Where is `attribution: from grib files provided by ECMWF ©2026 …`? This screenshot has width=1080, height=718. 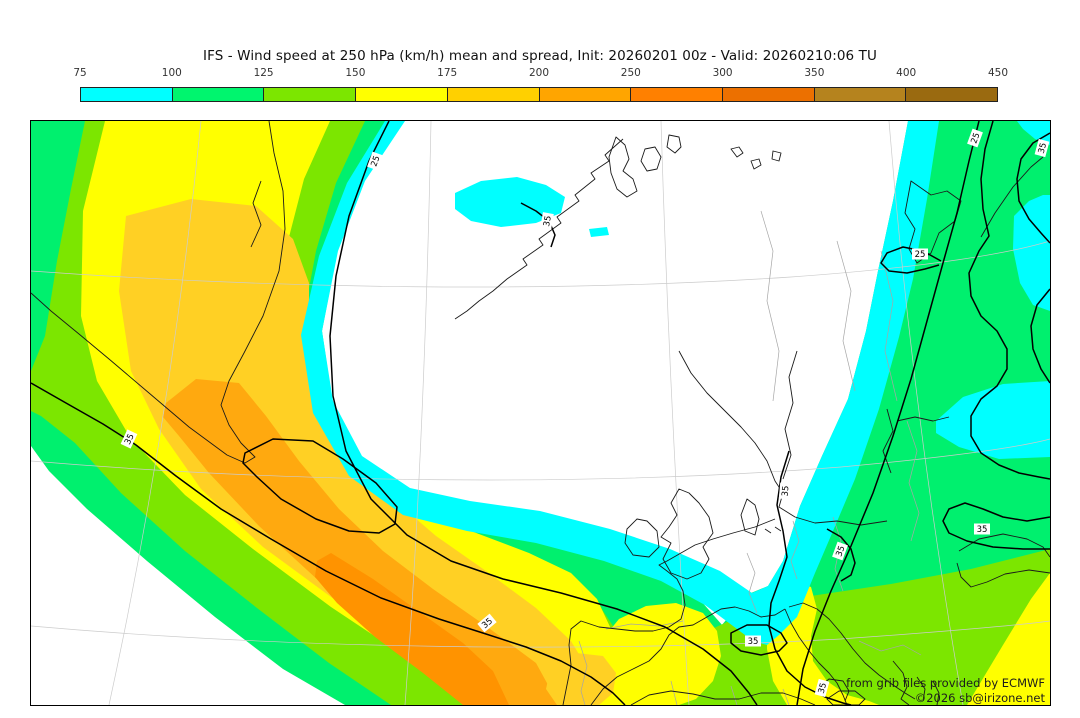 attribution: from grib files provided by ECMWF ©2026 … is located at coordinates (945, 690).